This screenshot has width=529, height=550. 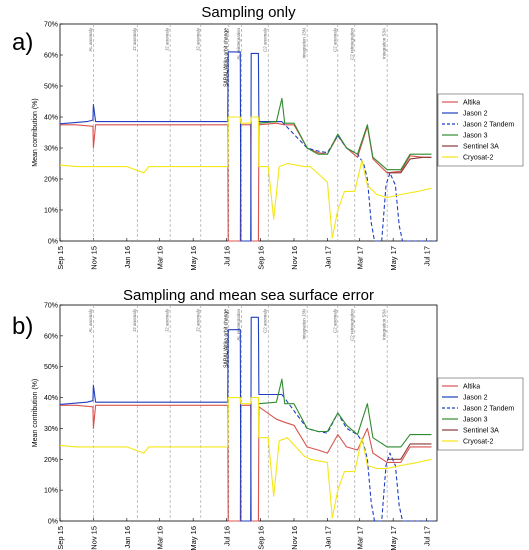 What do you see at coordinates (22, 326) in the screenshot?
I see `panel-letter: b)` at bounding box center [22, 326].